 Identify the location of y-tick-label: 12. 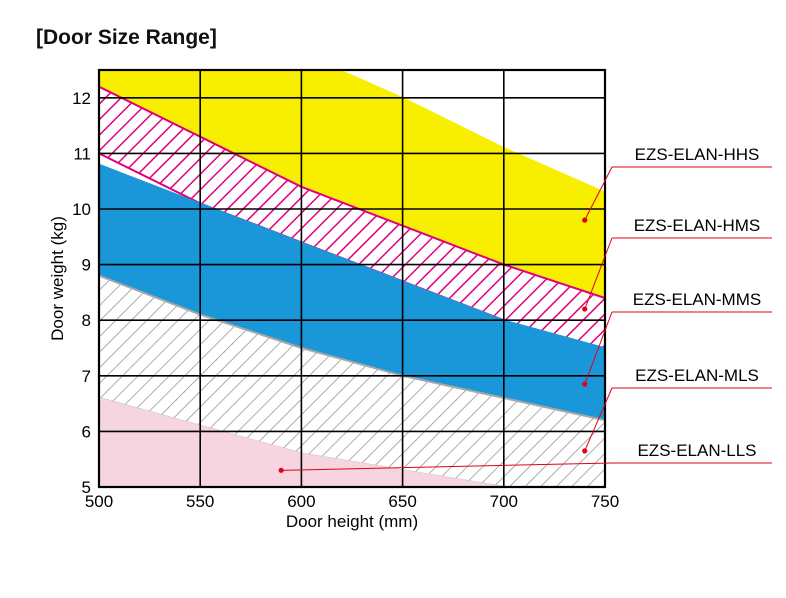
(81, 98).